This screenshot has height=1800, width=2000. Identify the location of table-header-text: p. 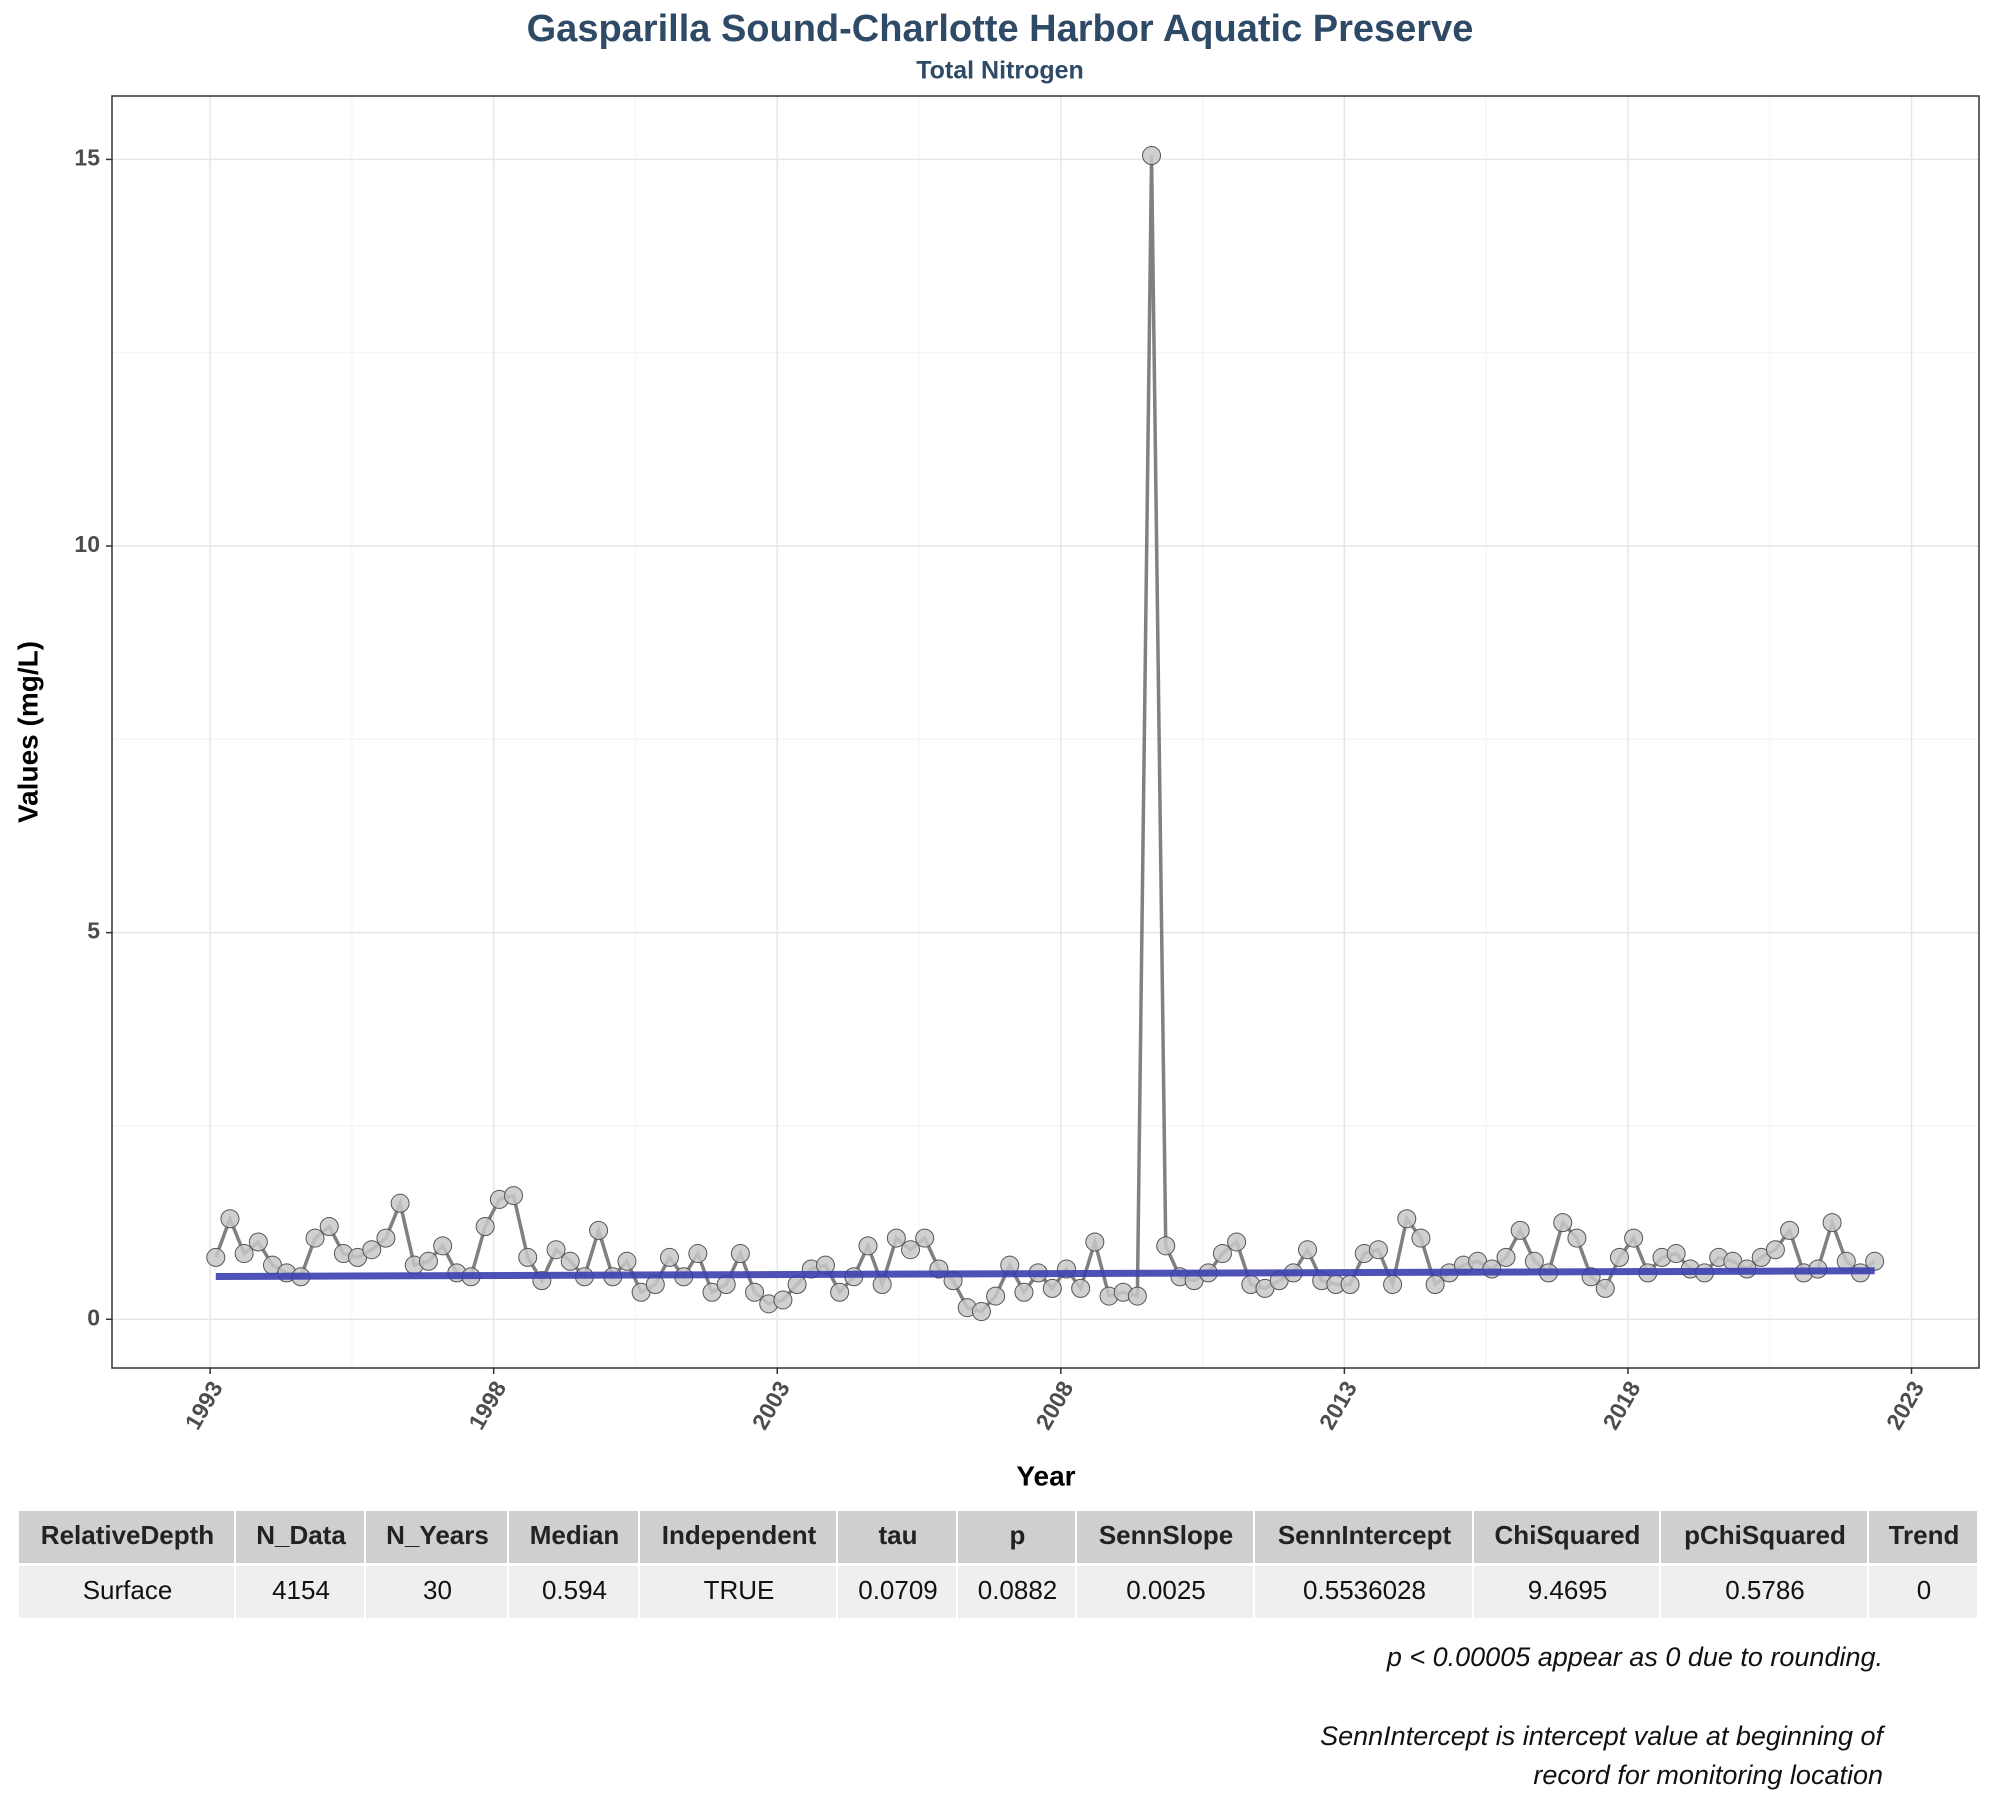
(1018, 1535).